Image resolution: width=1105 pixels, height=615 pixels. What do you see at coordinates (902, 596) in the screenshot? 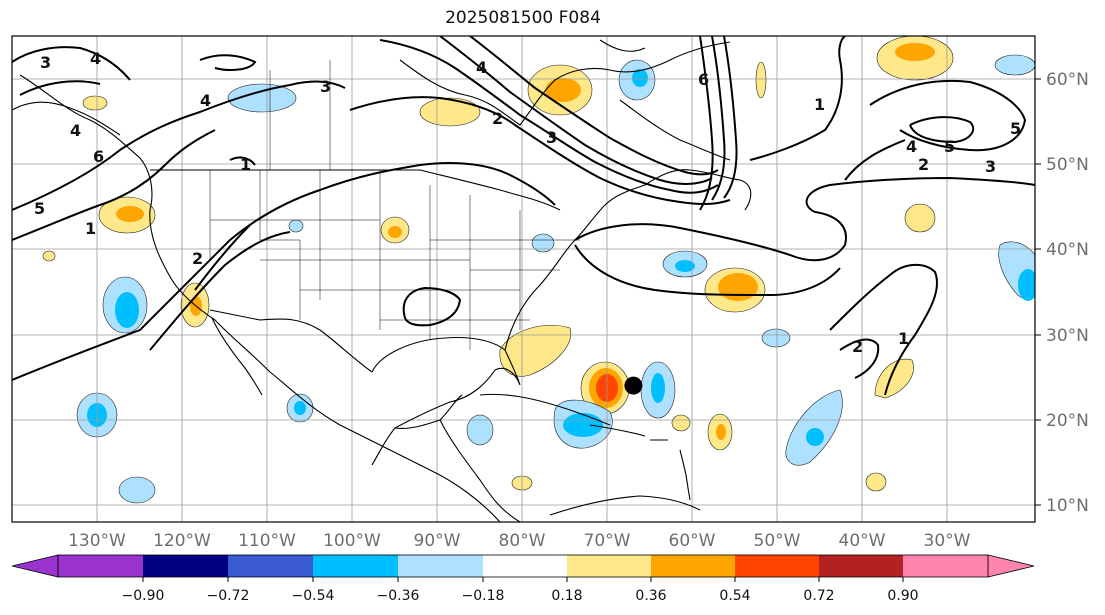
I see `colorbar-tick-label: 0.90` at bounding box center [902, 596].